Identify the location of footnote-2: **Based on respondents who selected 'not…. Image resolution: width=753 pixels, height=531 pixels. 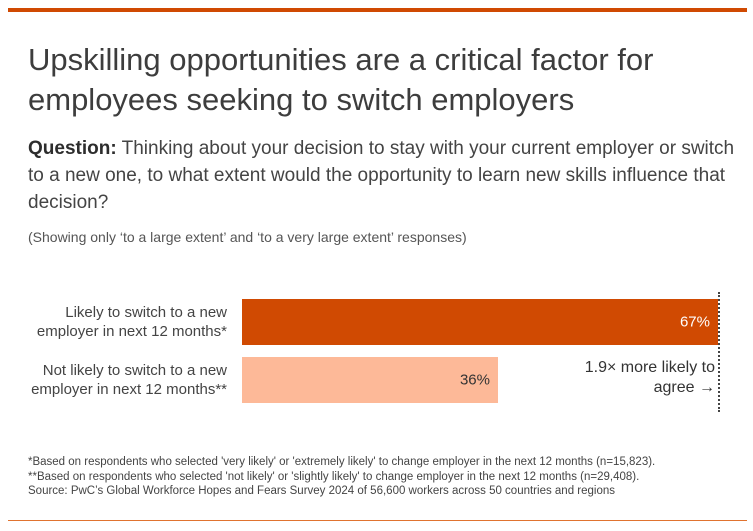
(334, 476).